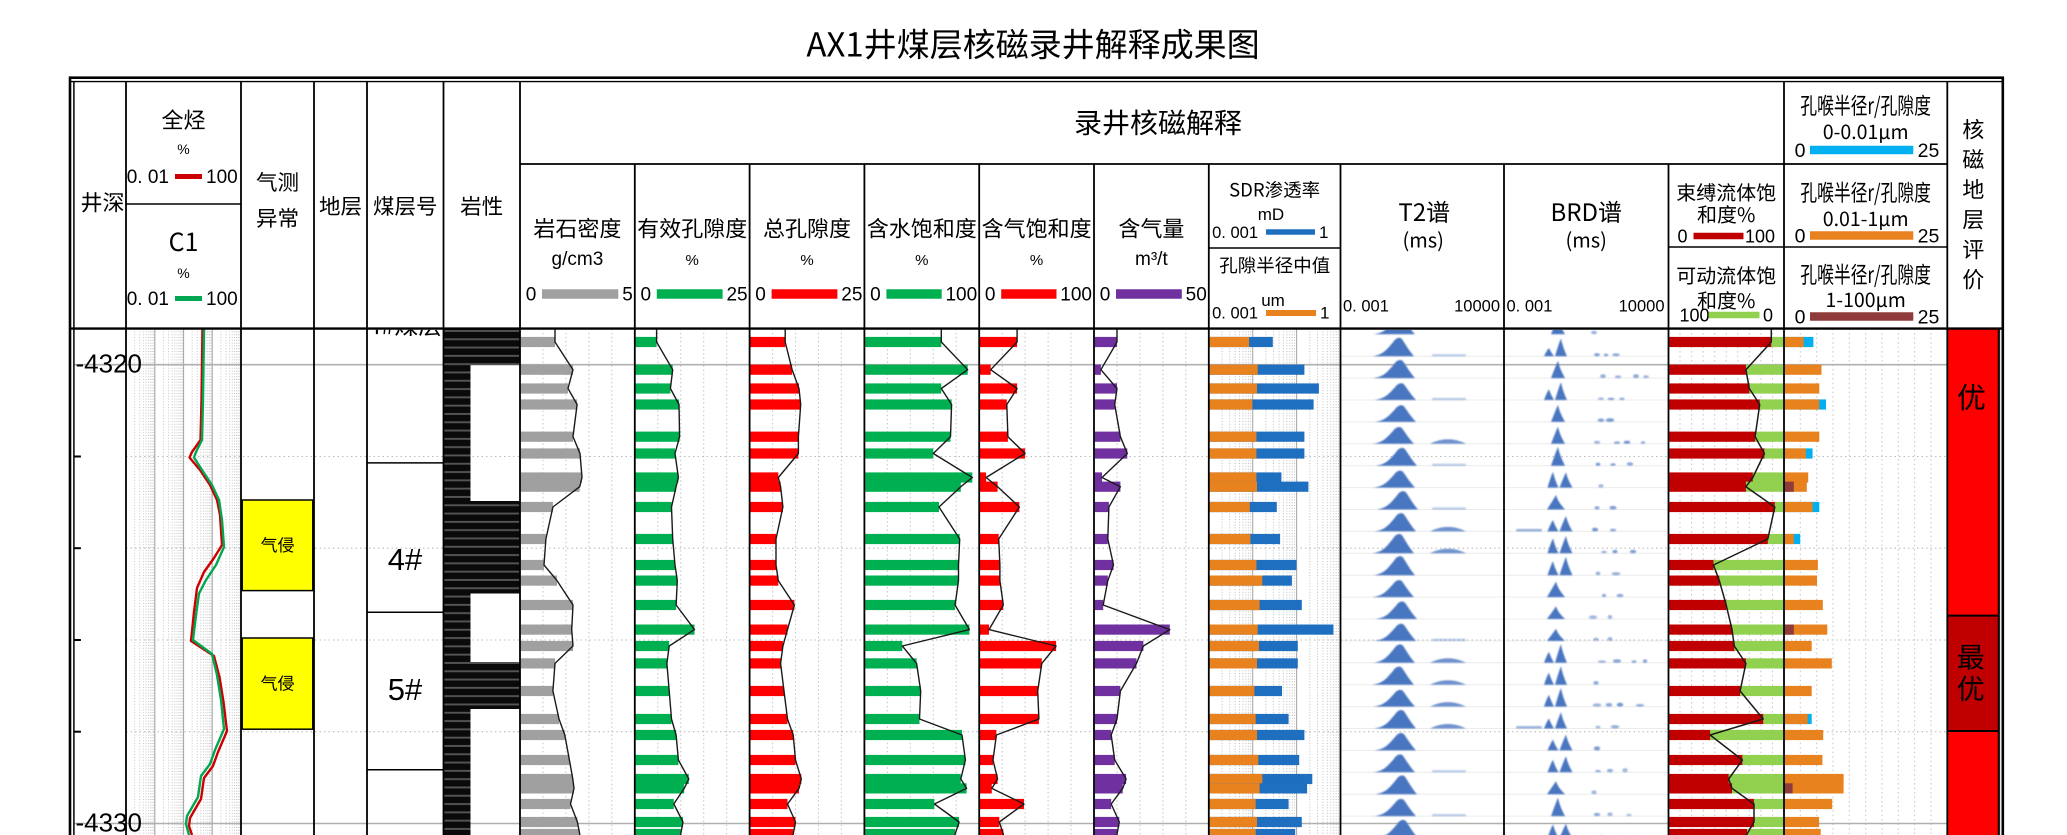  I want to click on svg-text: mD, so click(1271, 214).